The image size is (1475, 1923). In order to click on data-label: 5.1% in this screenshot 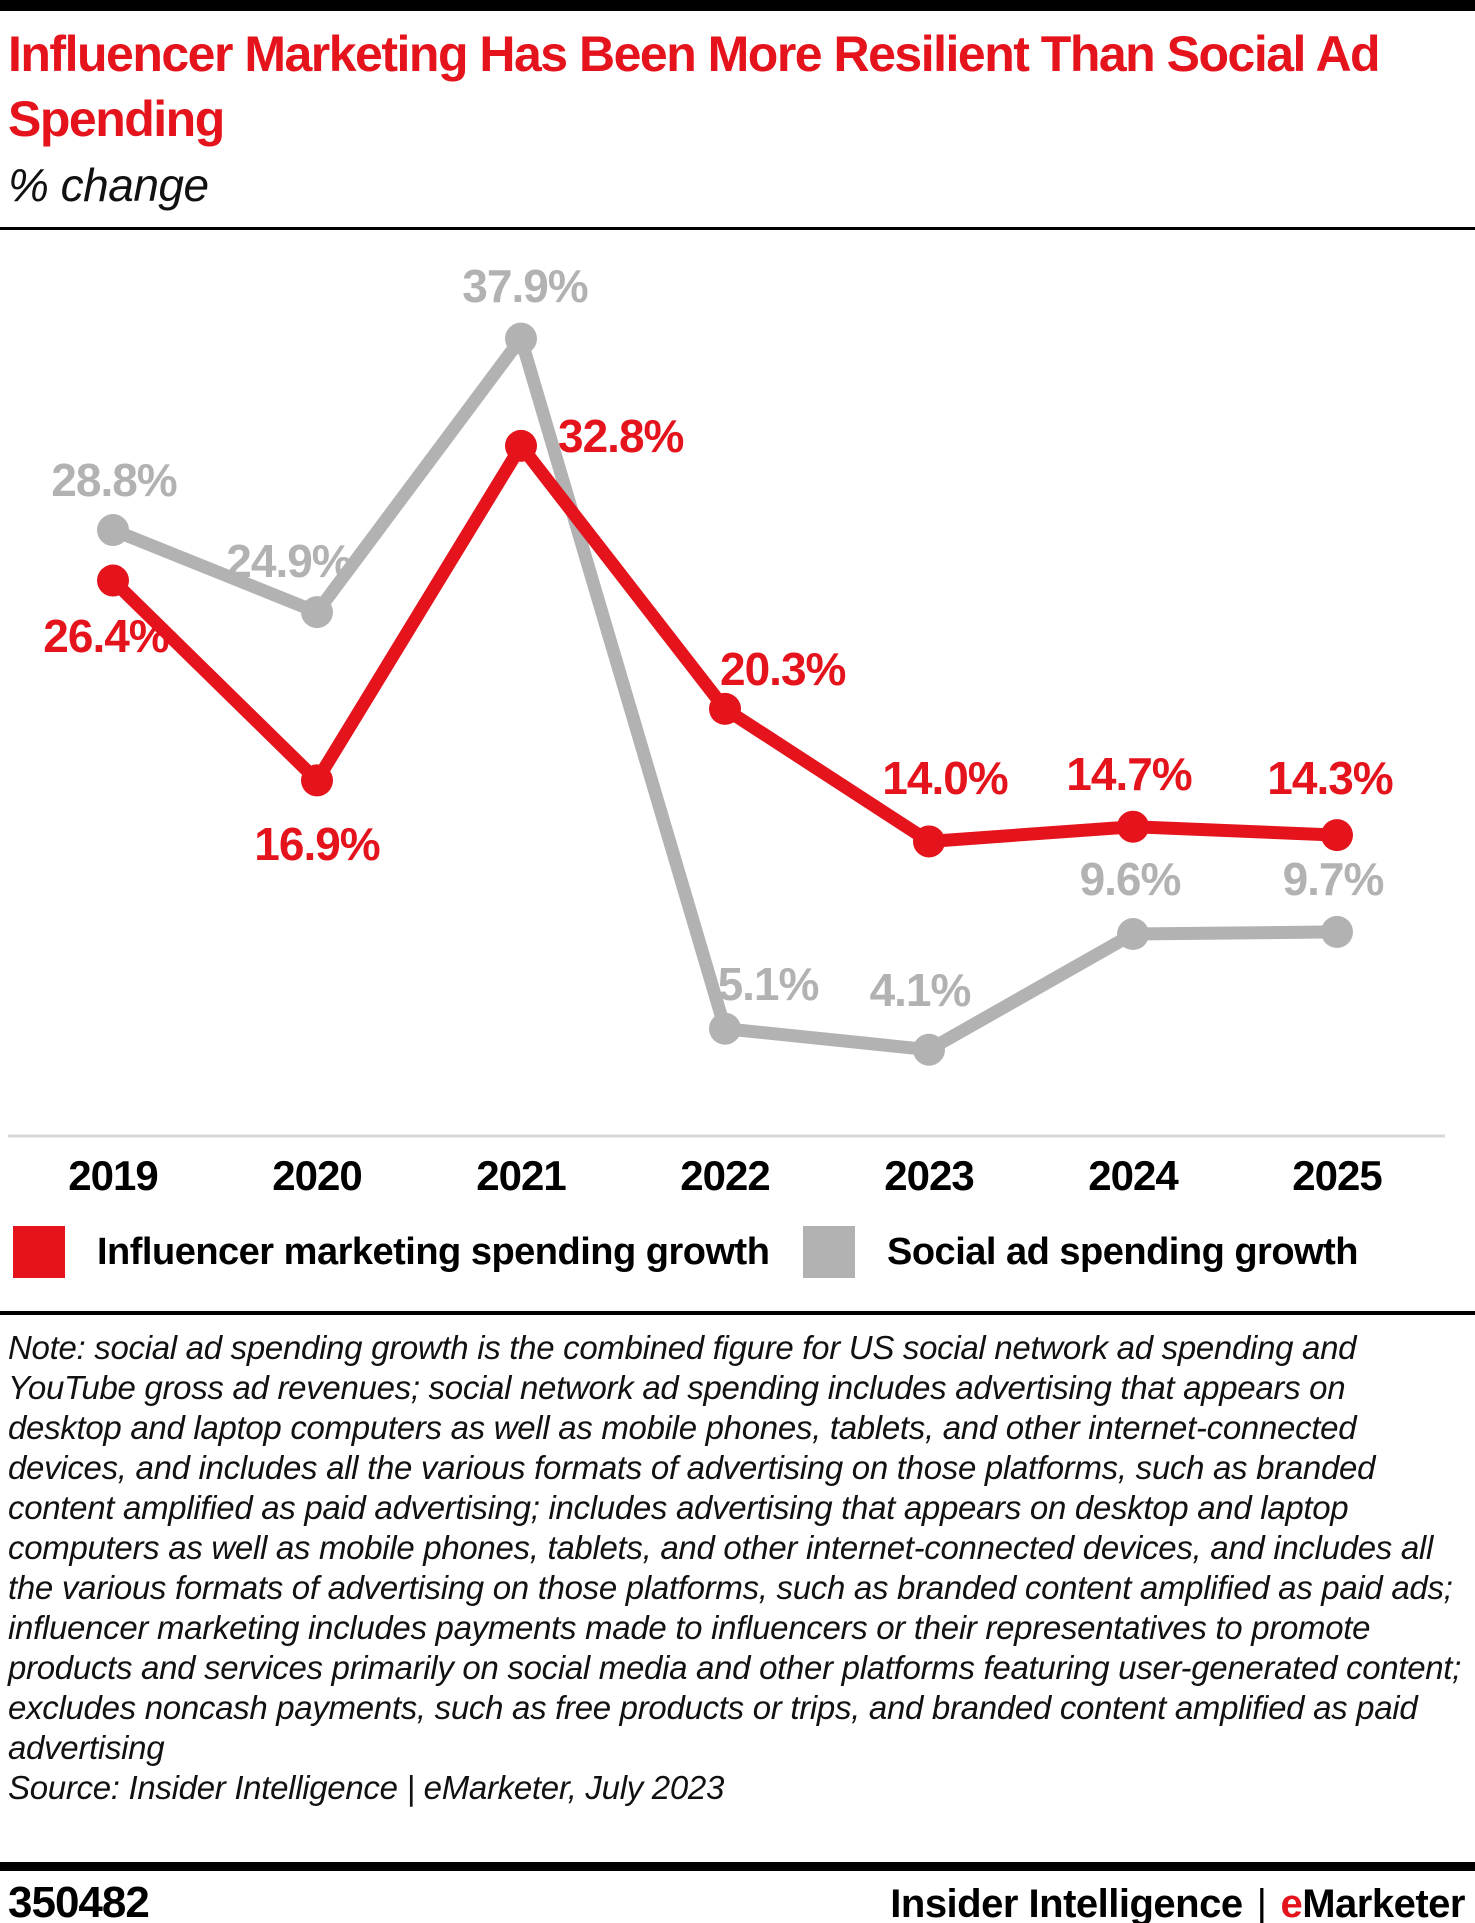, I will do `click(768, 984)`.